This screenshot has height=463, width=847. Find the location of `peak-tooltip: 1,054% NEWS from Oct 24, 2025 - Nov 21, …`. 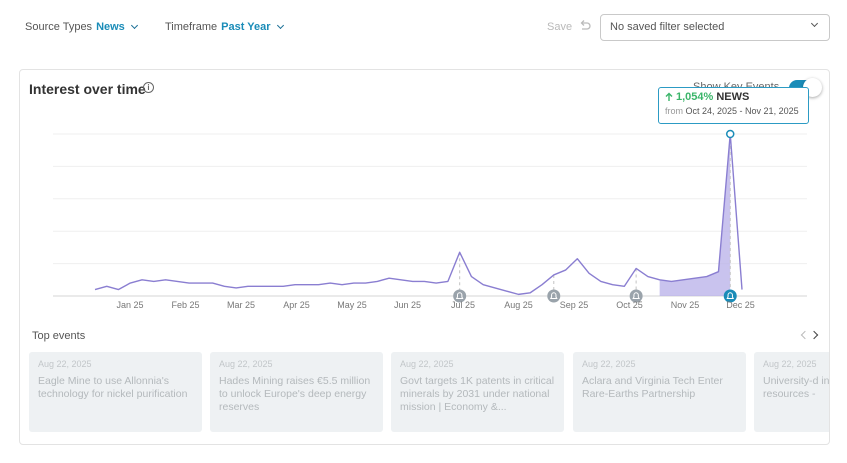

peak-tooltip: 1,054% NEWS from Oct 24, 2025 - Nov 21, … is located at coordinates (733, 105).